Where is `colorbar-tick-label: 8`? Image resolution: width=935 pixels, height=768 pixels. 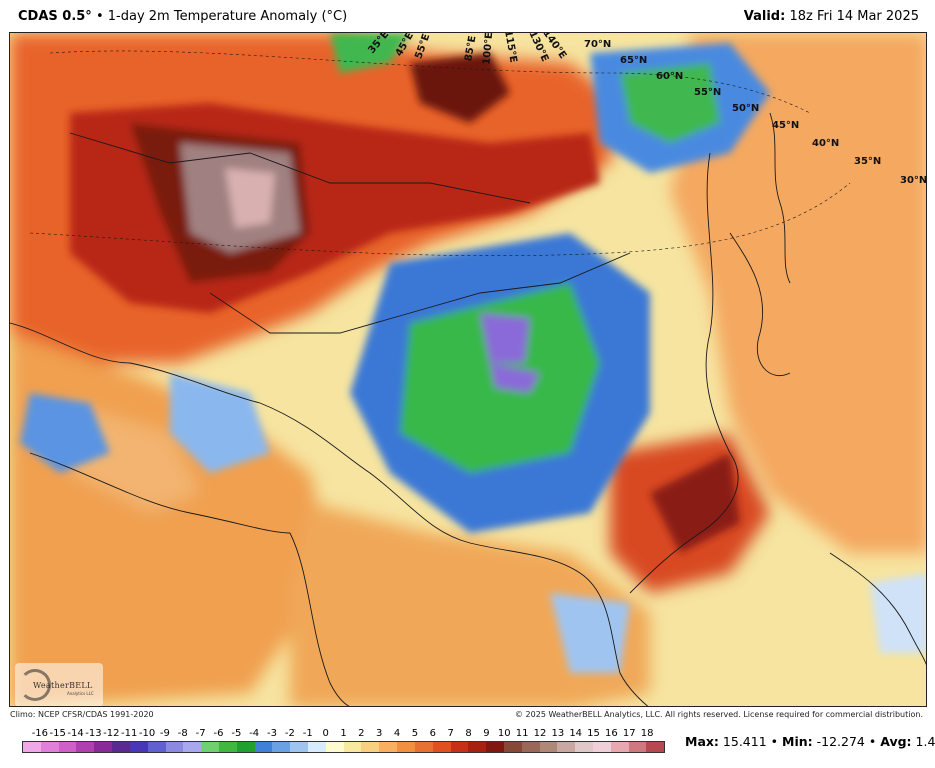 colorbar-tick-label: 8 is located at coordinates (468, 733).